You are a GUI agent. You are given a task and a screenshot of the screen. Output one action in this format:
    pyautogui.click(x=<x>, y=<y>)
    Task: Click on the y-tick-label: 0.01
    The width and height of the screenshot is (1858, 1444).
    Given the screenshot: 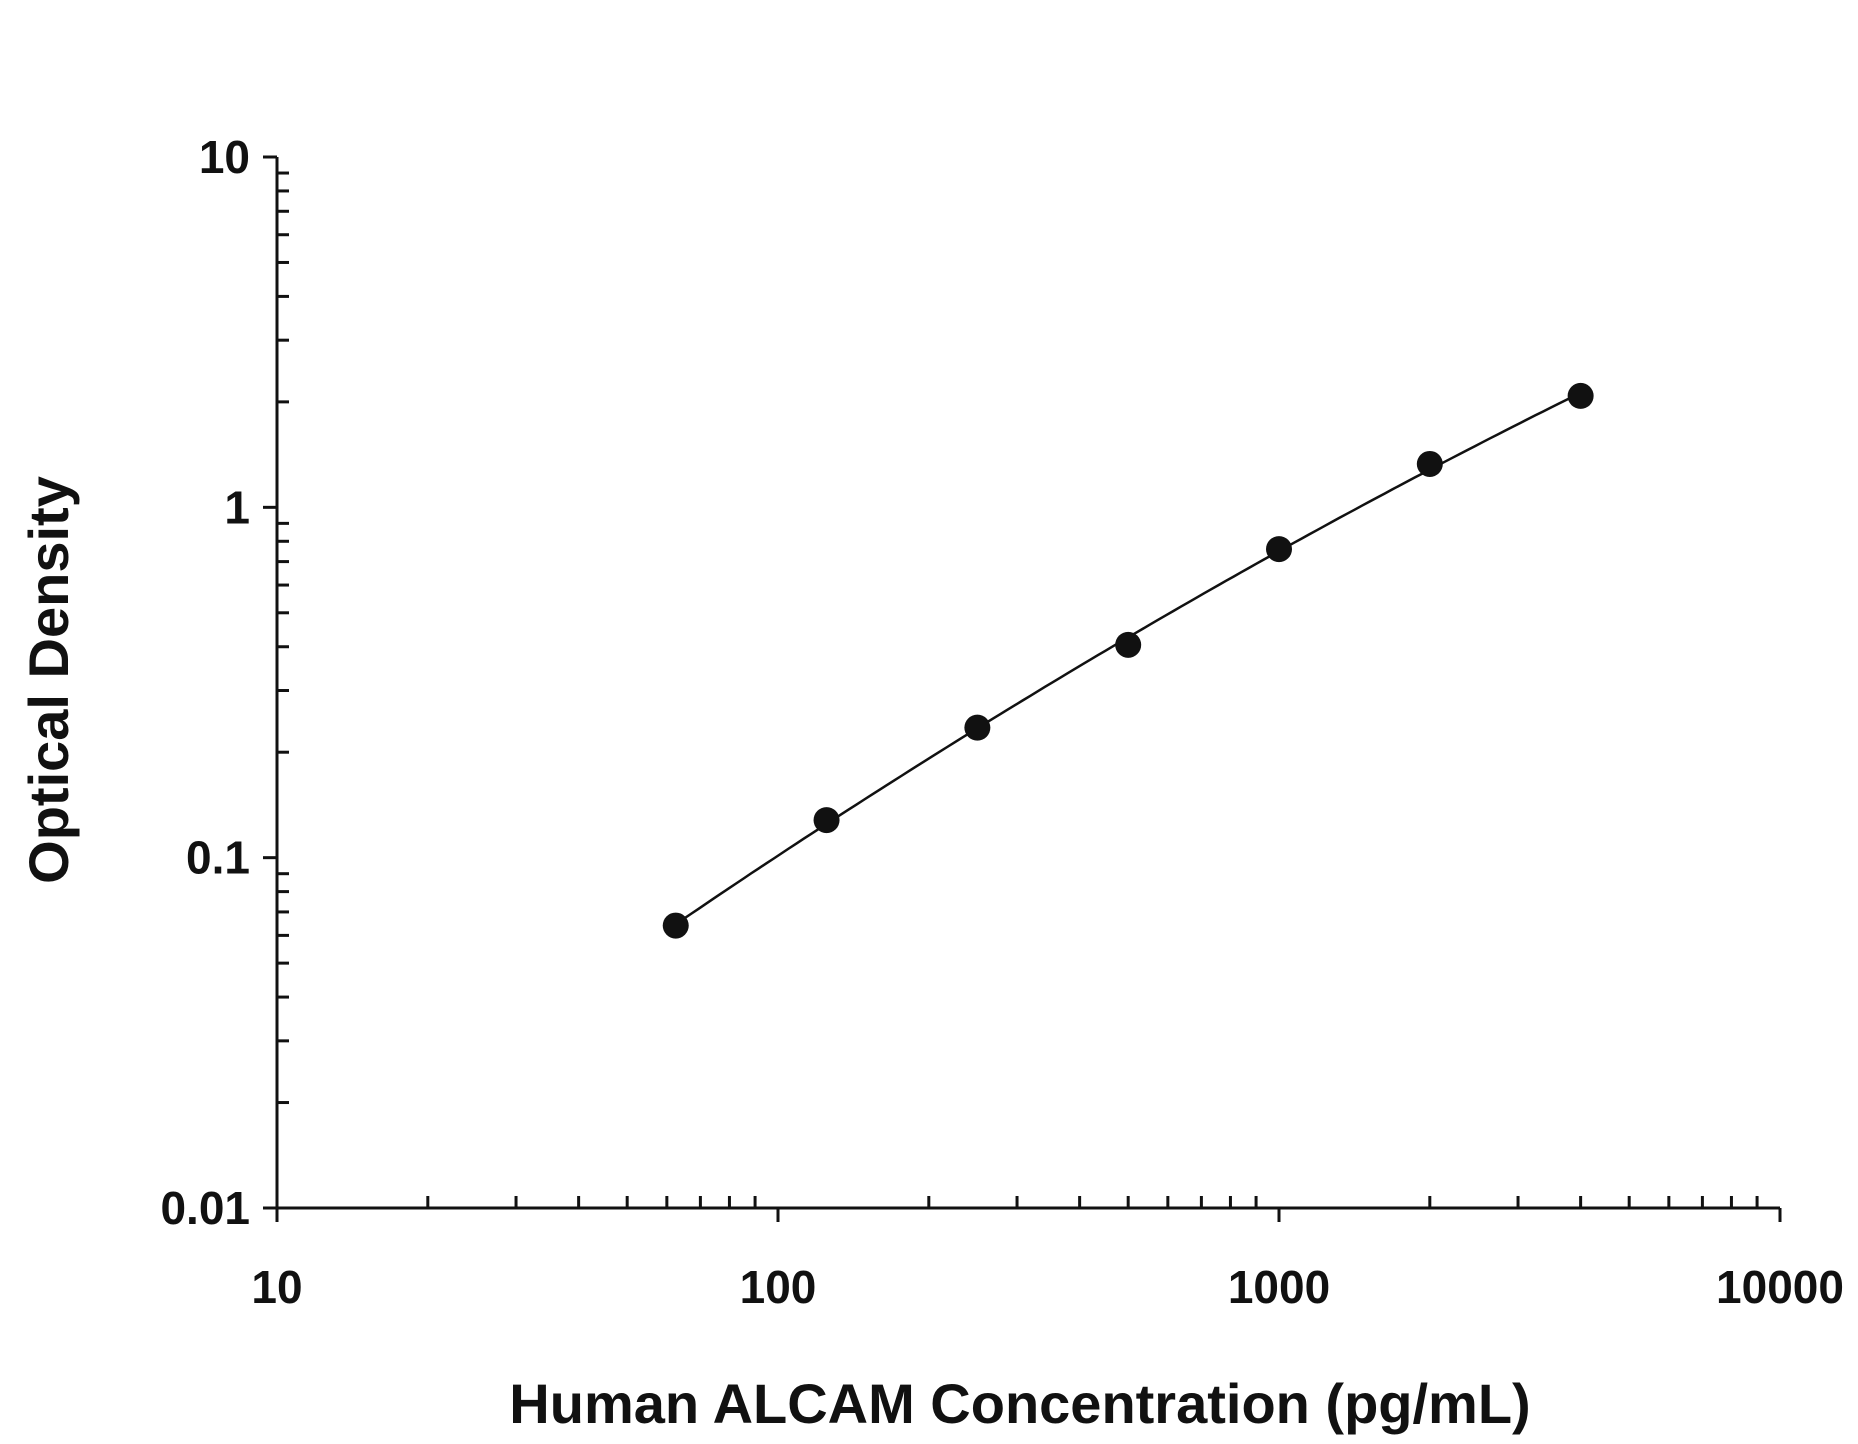 What is the action you would take?
    pyautogui.click(x=205, y=1208)
    